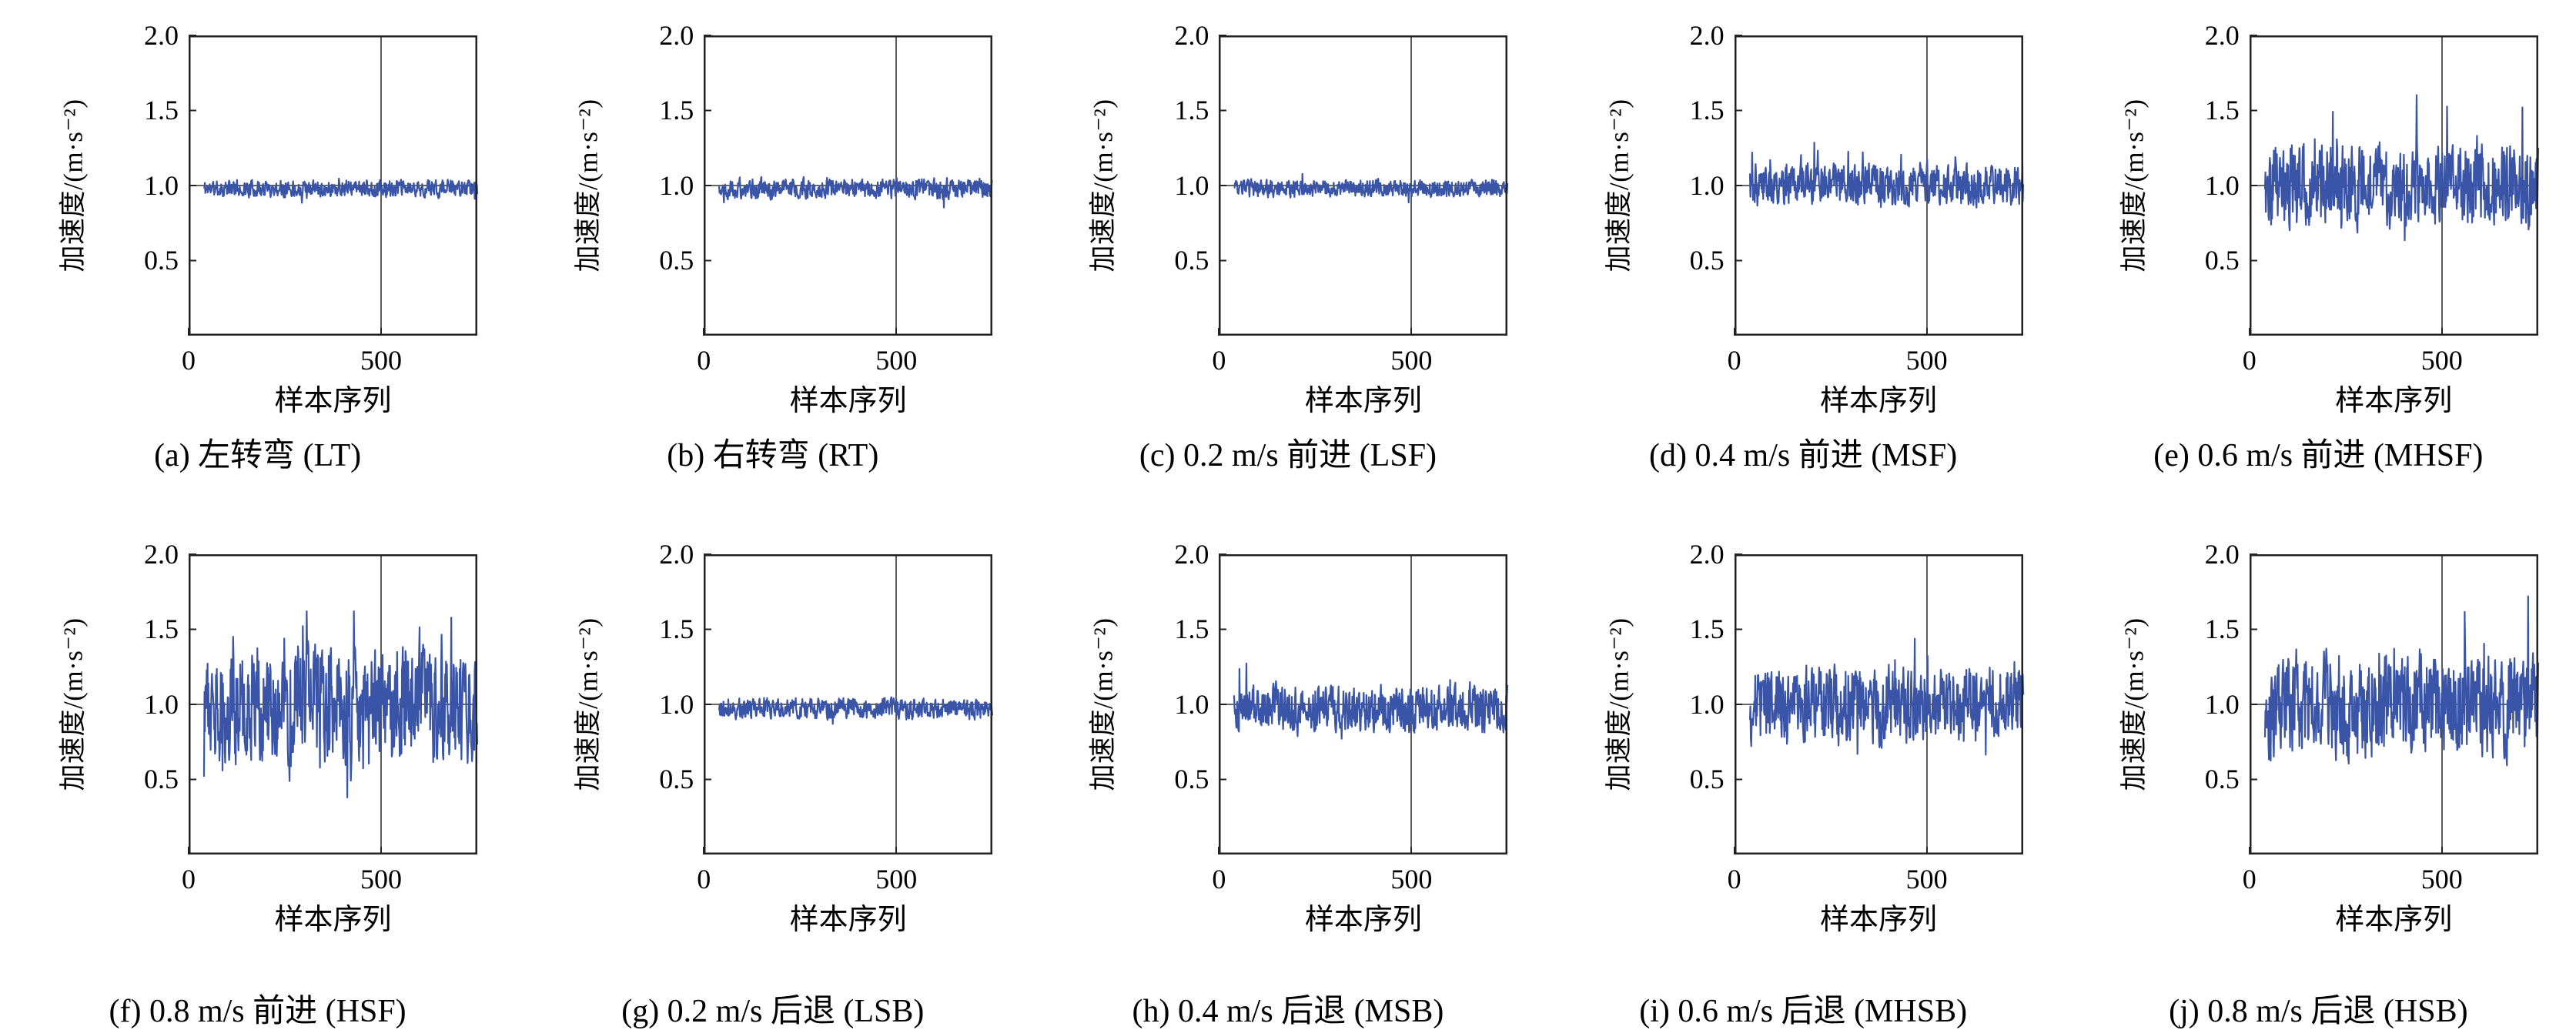 The width and height of the screenshot is (2576, 1030). I want to click on subplot-caption: (d) 0.4 m/s 前进 (MSF), so click(1803, 455).